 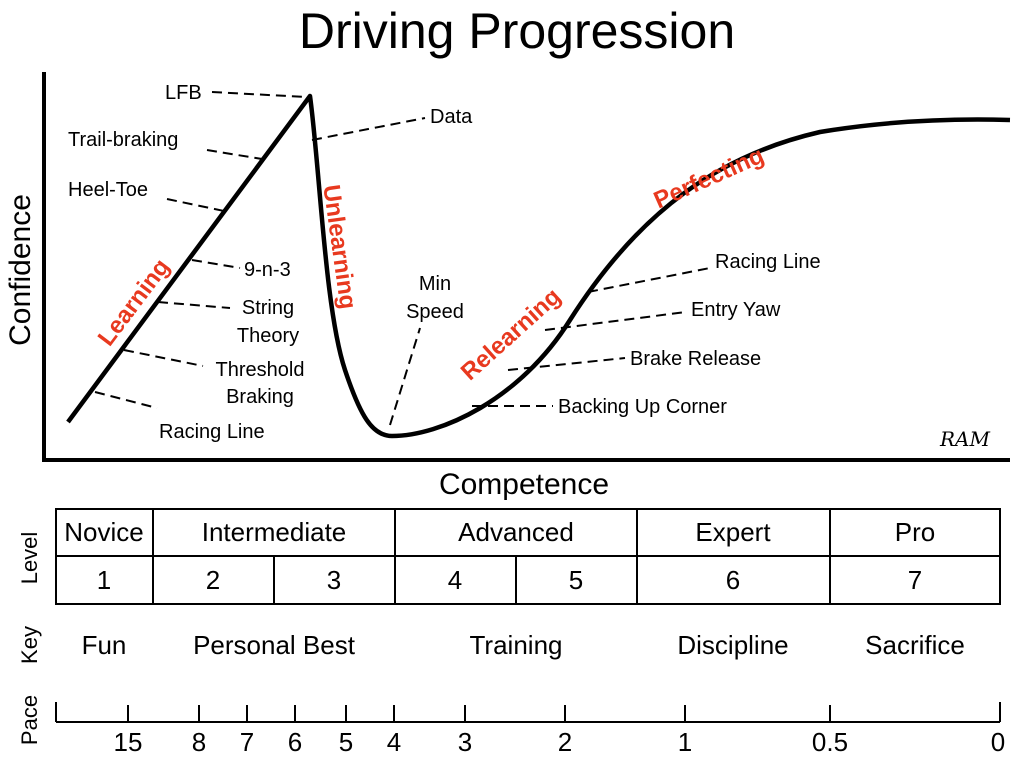 What do you see at coordinates (247, 742) in the screenshot?
I see `pace-tick-label: 7` at bounding box center [247, 742].